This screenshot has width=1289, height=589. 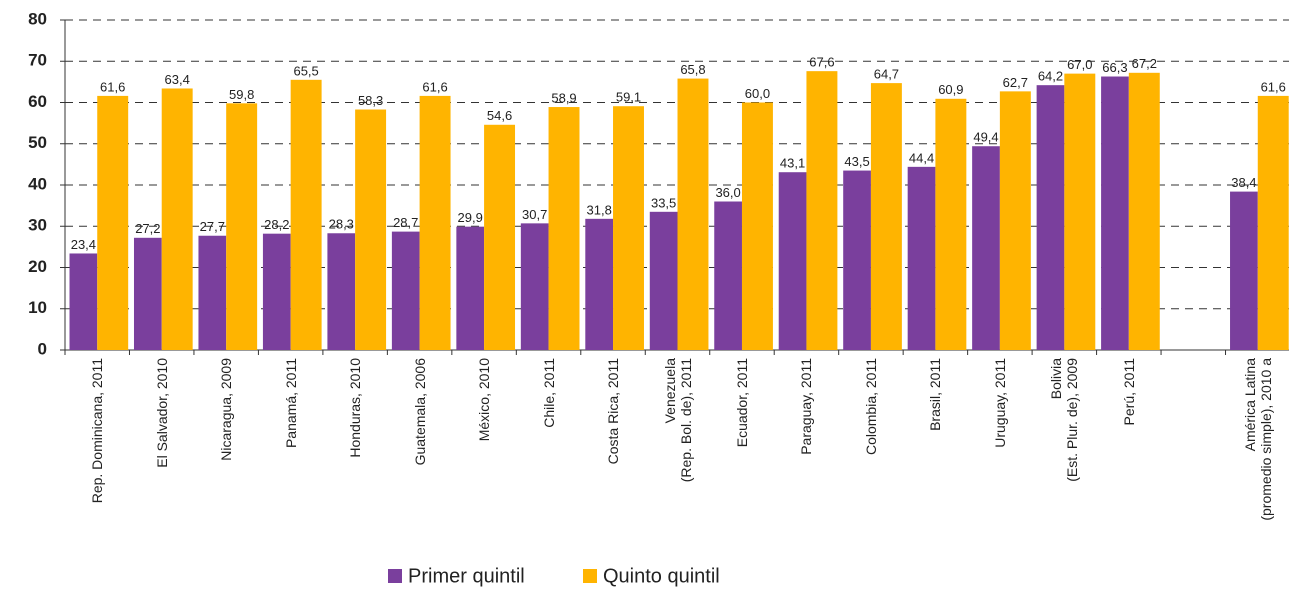 What do you see at coordinates (999, 403) in the screenshot?
I see `x-tick-label: Uruguay, 2011` at bounding box center [999, 403].